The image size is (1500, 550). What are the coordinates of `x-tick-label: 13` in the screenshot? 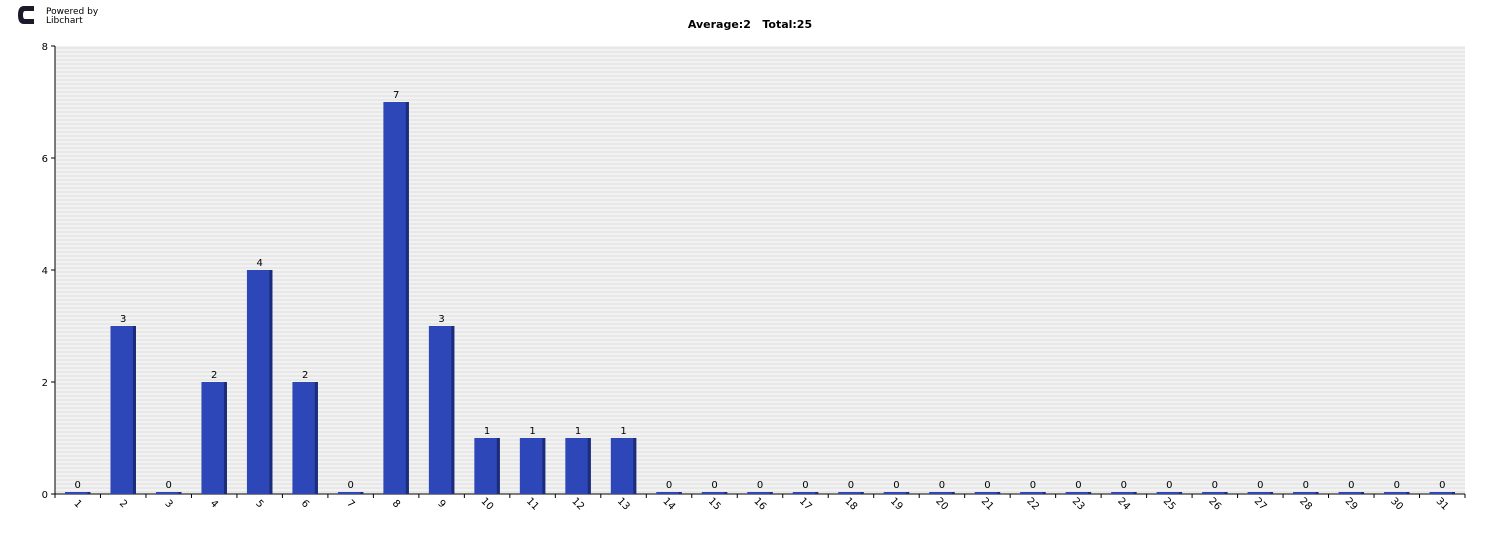 It's located at (623, 504).